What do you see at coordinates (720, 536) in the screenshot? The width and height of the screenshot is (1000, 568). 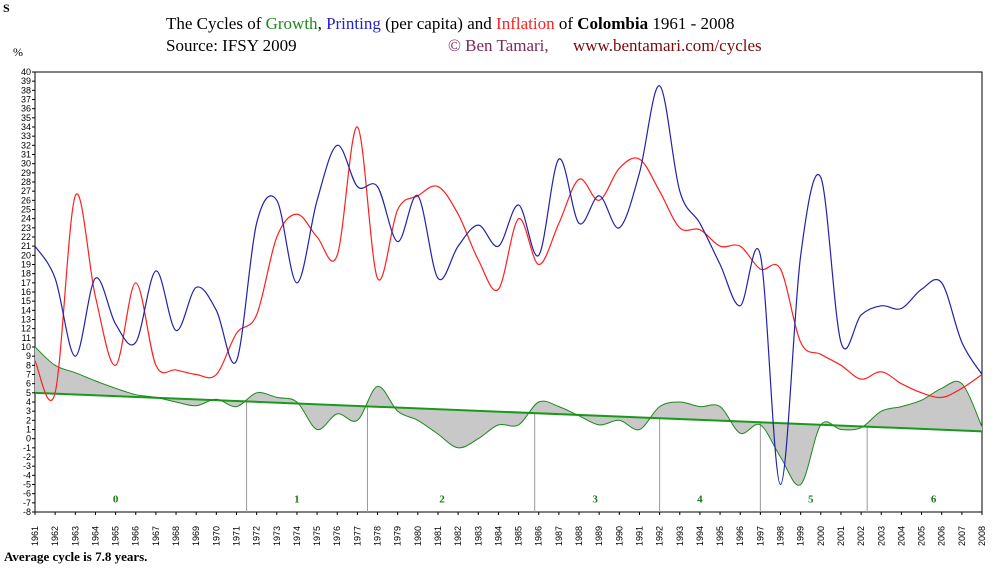 I see `x-tick-label: 1995` at bounding box center [720, 536].